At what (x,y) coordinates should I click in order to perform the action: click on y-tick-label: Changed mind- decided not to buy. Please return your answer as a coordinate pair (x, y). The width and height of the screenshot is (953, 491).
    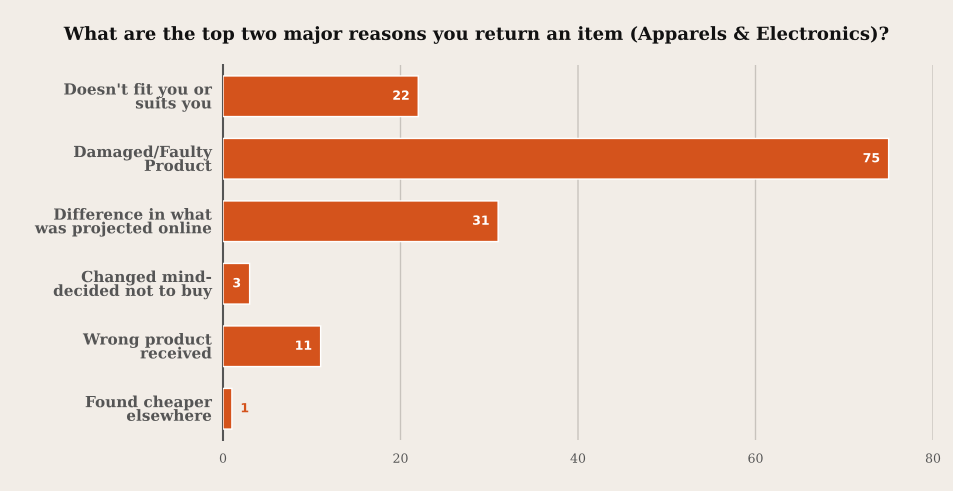
    Looking at the image, I should click on (133, 285).